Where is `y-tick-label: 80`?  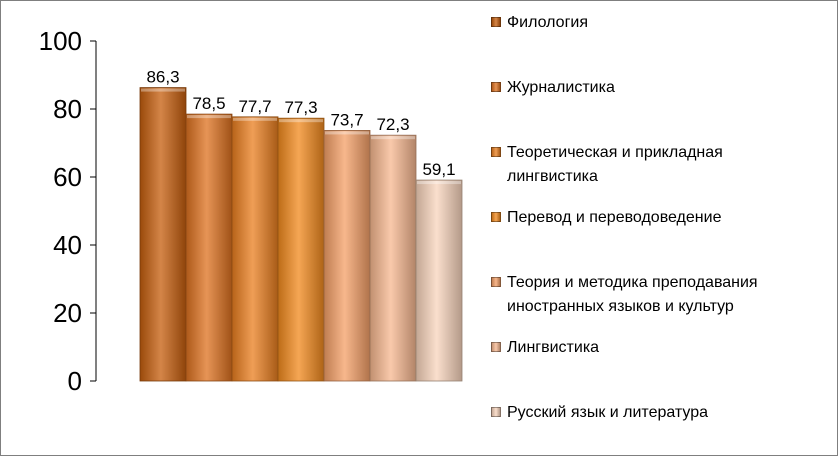 y-tick-label: 80 is located at coordinates (67, 109).